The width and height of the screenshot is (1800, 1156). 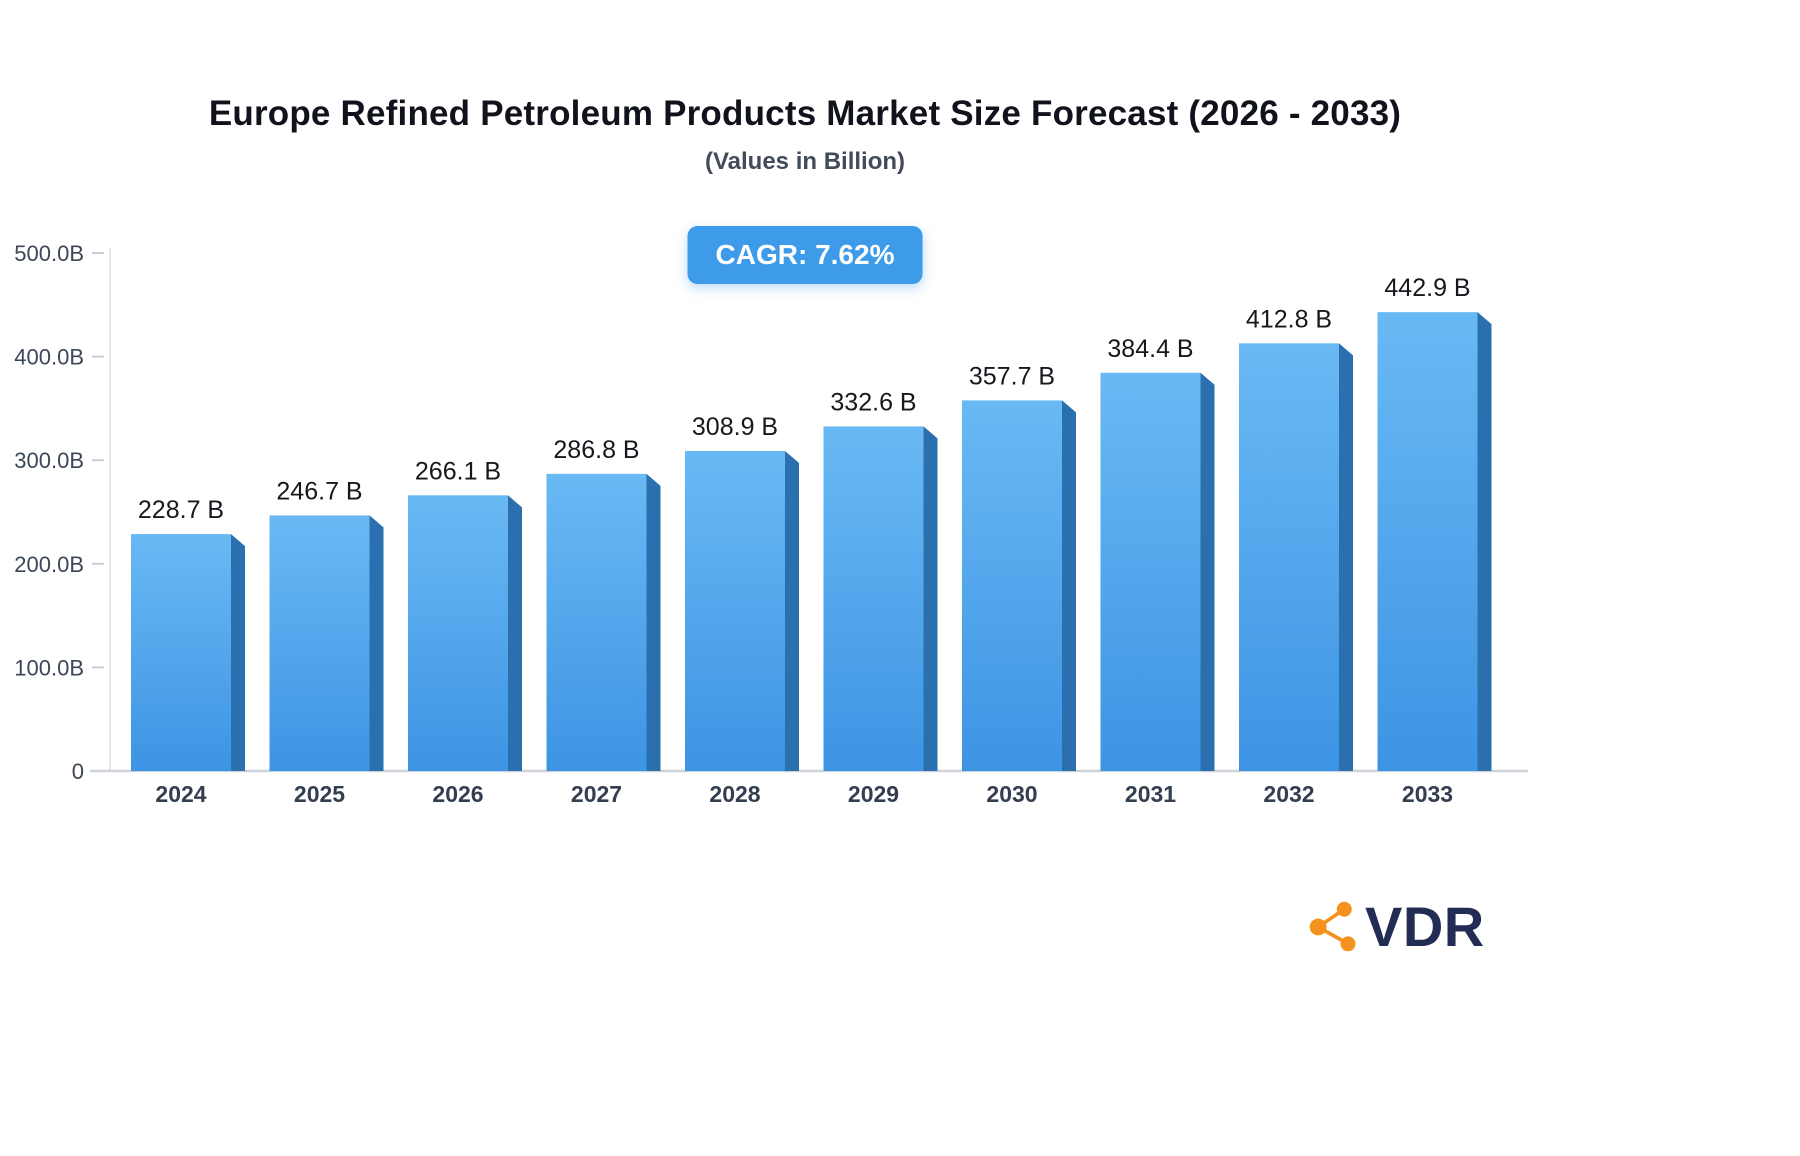 What do you see at coordinates (49, 460) in the screenshot?
I see `y-tick-label: 300.0B` at bounding box center [49, 460].